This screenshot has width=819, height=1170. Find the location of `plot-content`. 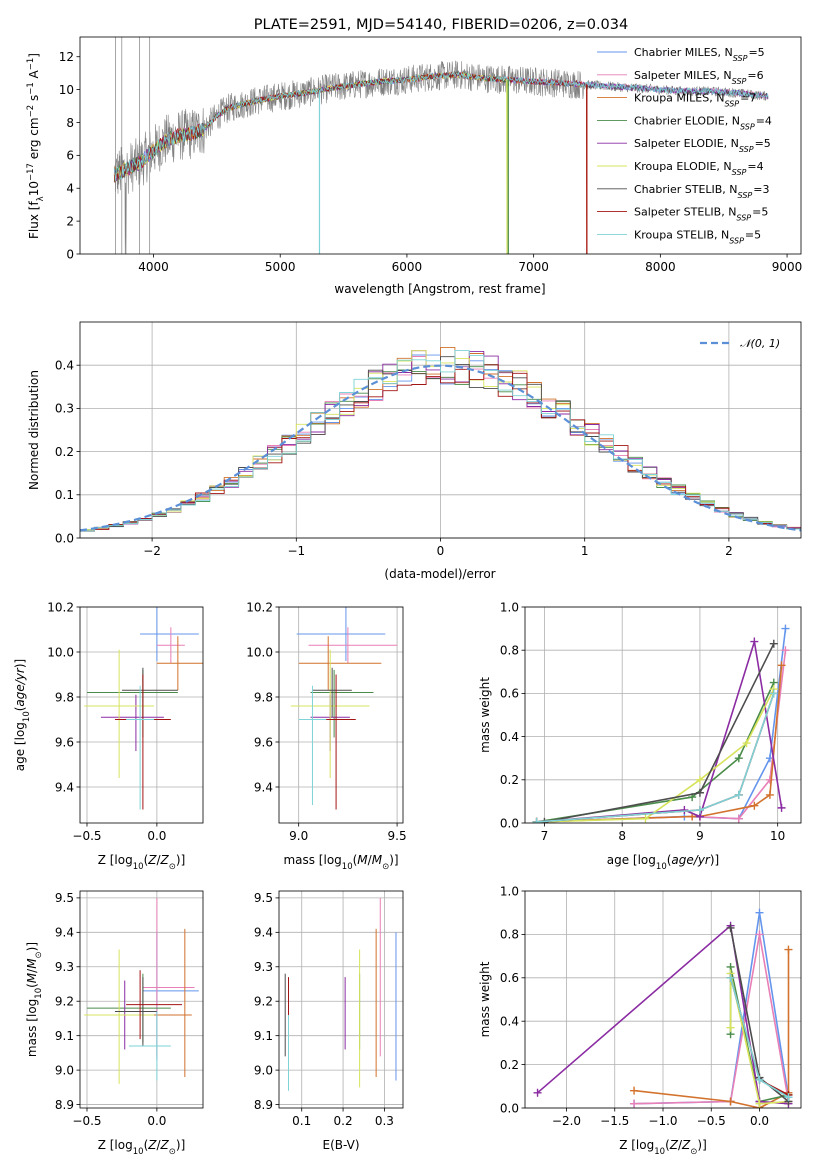

plot-content is located at coordinates (141, 990).